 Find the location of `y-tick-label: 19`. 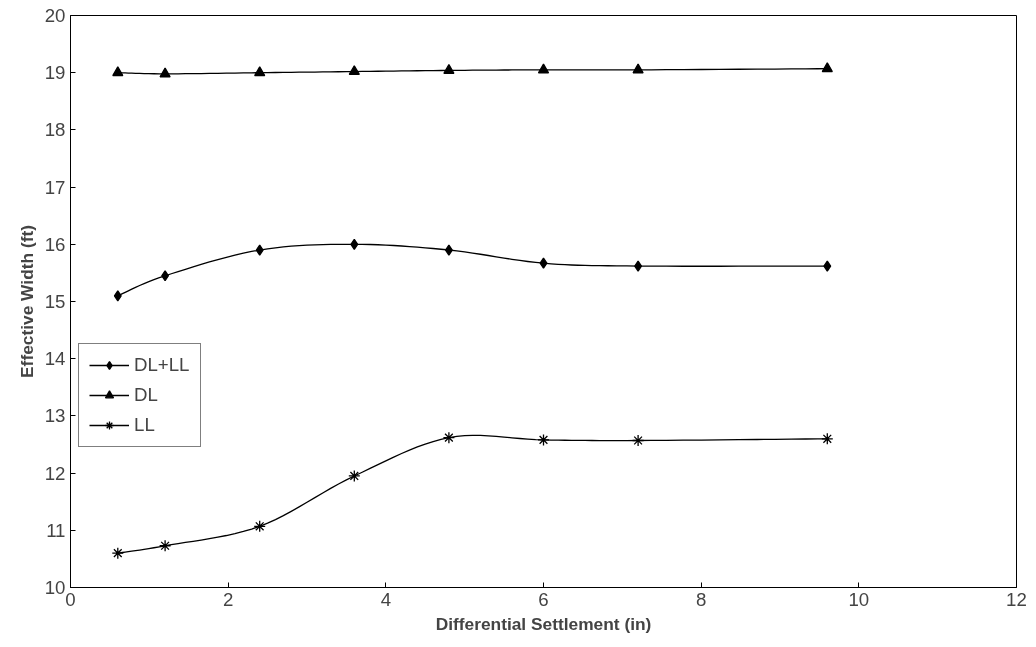

y-tick-label: 19 is located at coordinates (55, 73).